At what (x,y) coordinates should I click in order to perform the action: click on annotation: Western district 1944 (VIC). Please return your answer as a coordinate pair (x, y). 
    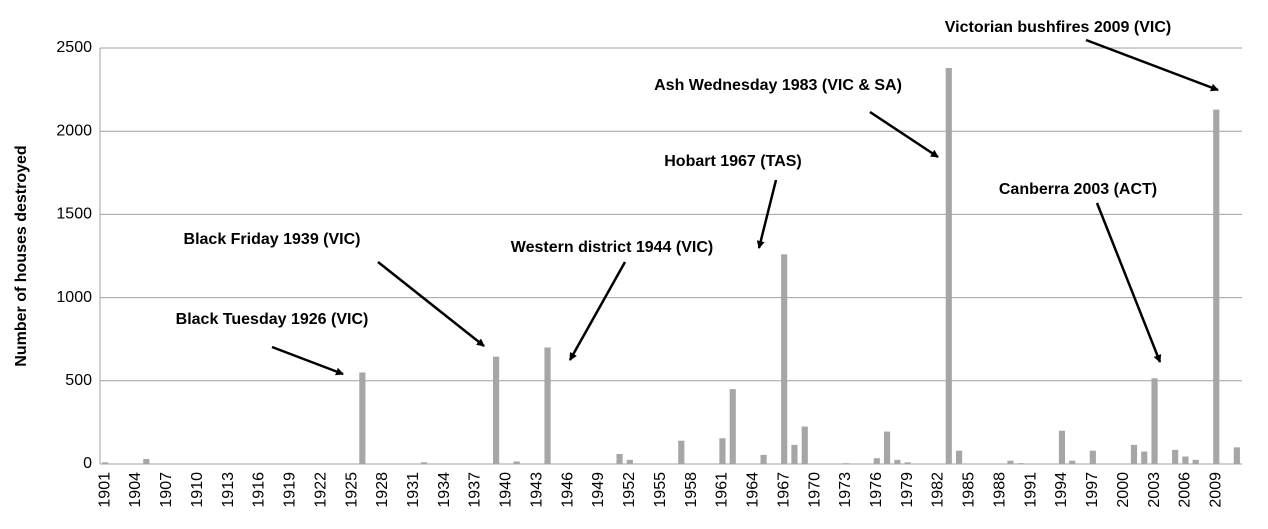
    Looking at the image, I should click on (612, 247).